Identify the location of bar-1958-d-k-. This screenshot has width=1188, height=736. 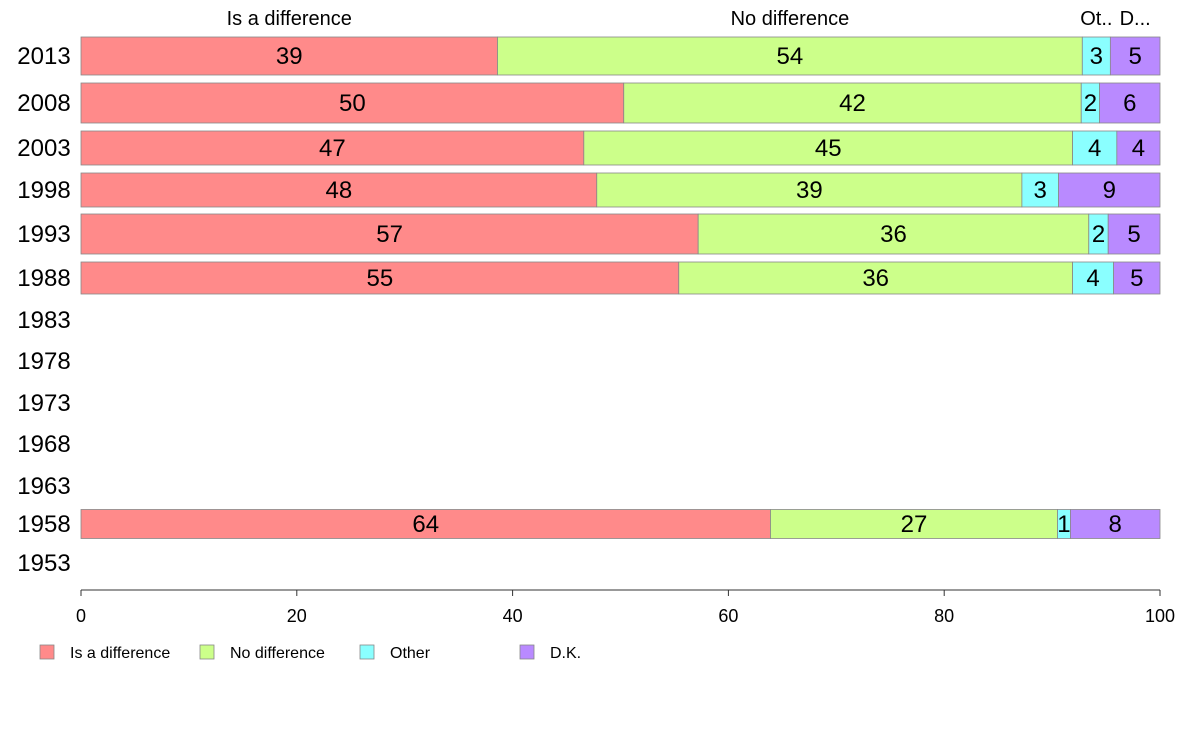
(1115, 524).